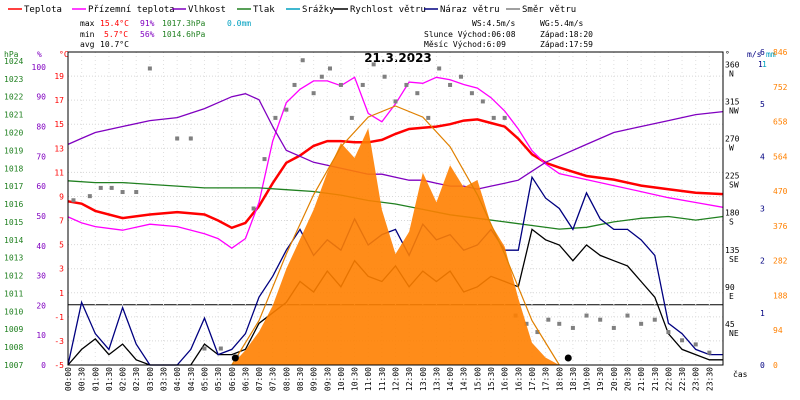 The width and height of the screenshot is (800, 400). What do you see at coordinates (762, 365) in the screenshot?
I see `wind-tick: 0` at bounding box center [762, 365].